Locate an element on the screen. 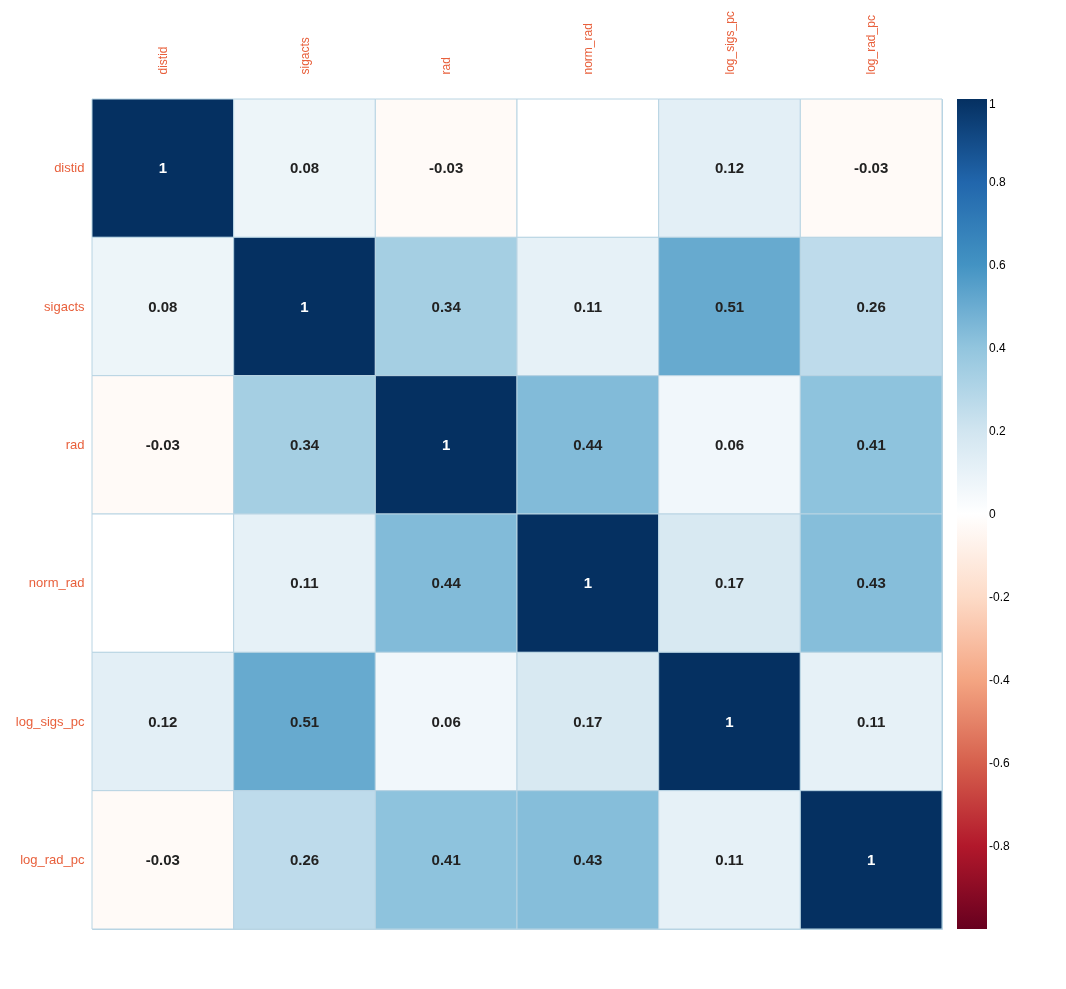 The width and height of the screenshot is (1066, 989). y-tick-label: distid is located at coordinates (69, 168).